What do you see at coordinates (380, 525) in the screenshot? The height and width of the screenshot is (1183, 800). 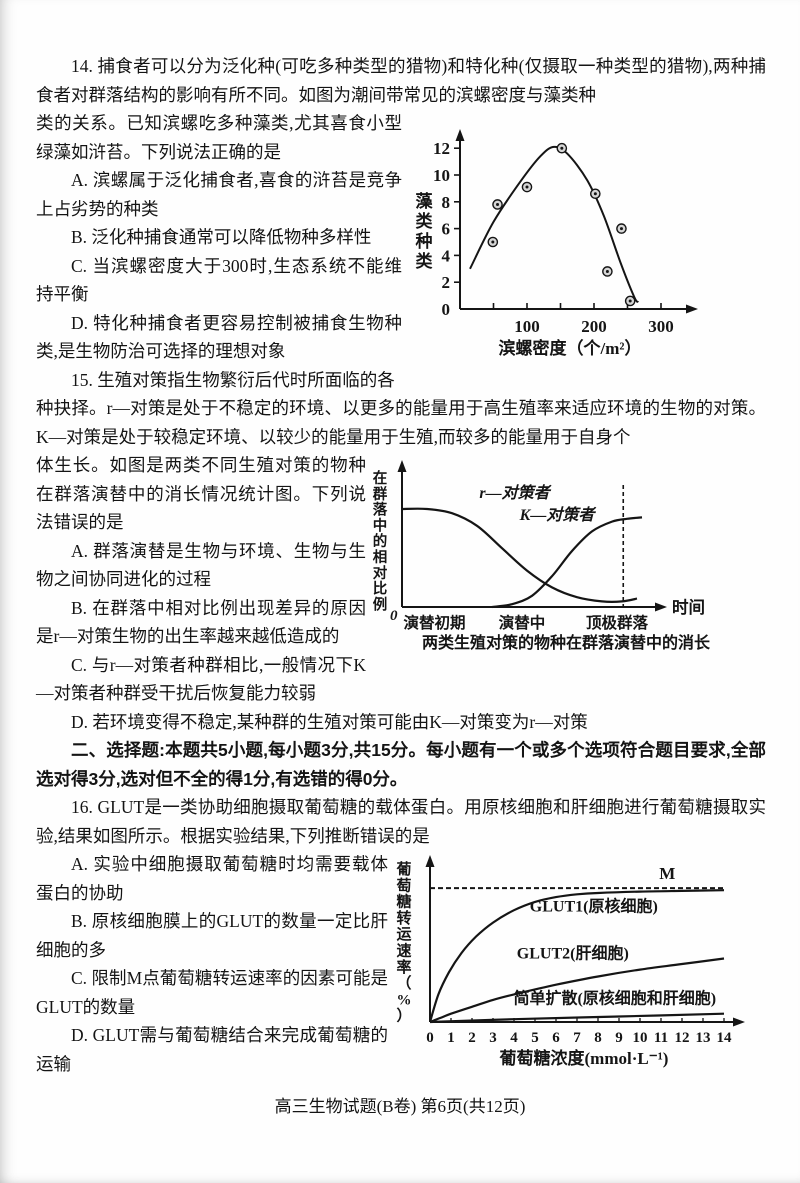 I see `svg-text: 中` at bounding box center [380, 525].